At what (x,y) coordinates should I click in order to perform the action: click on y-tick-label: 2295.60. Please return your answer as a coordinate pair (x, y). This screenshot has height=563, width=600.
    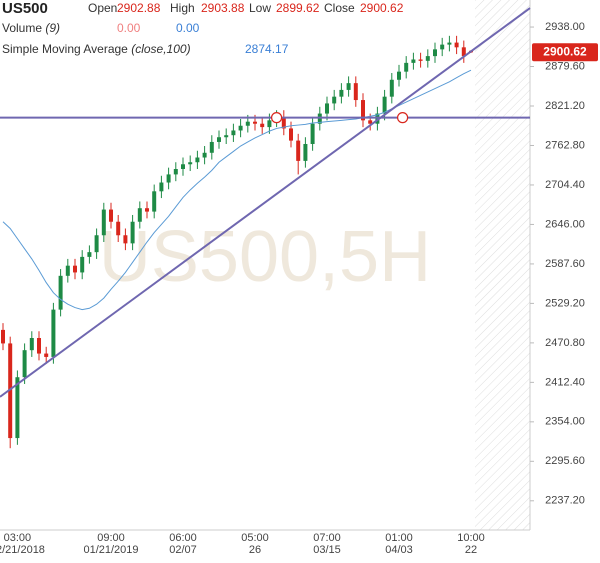
    Looking at the image, I should click on (565, 461).